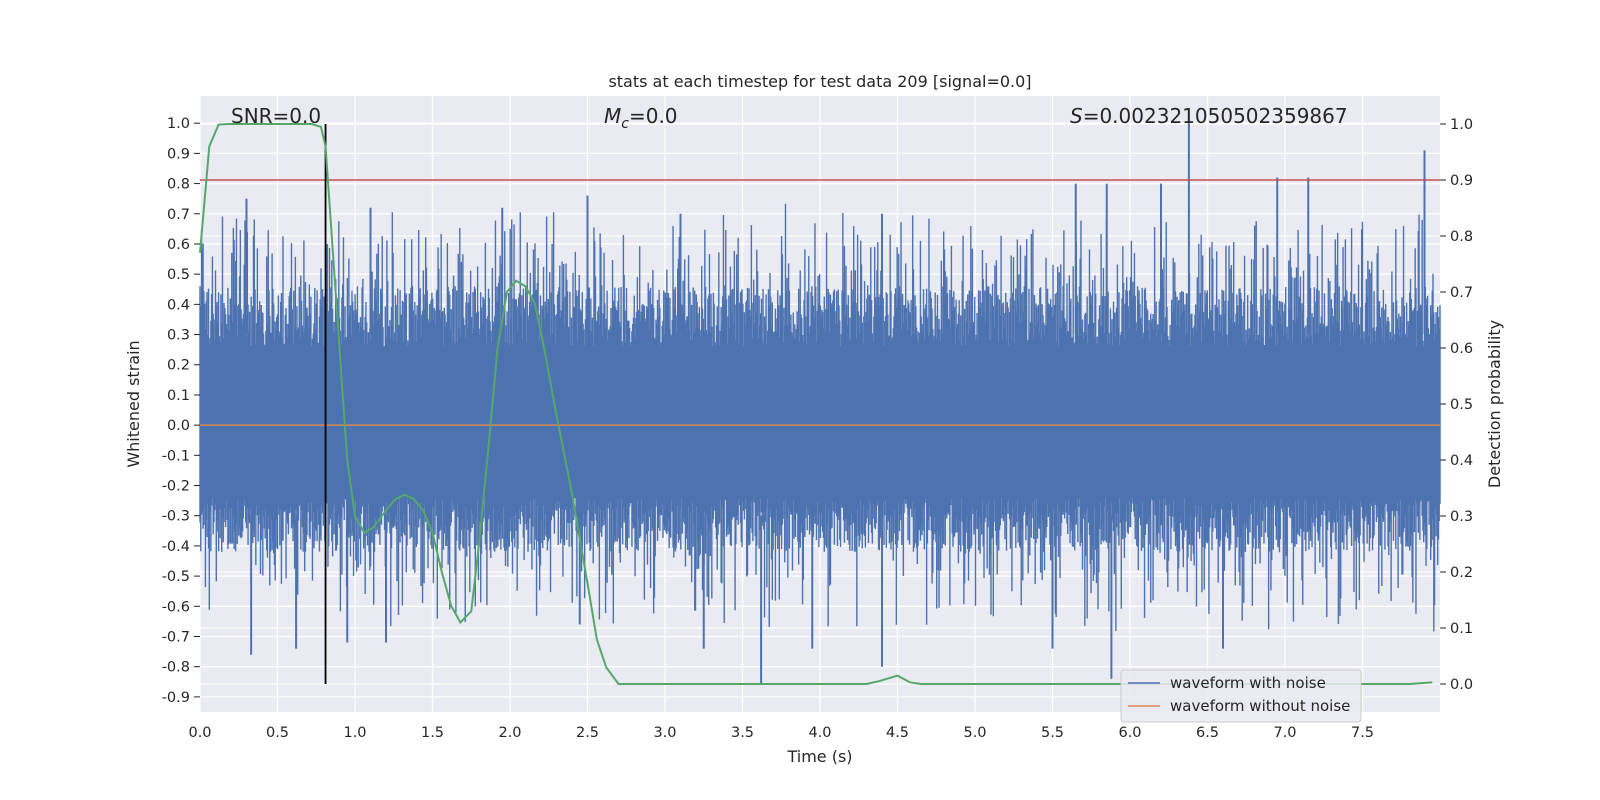  What do you see at coordinates (1461, 293) in the screenshot?
I see `y2-tick-label: 0.7` at bounding box center [1461, 293].